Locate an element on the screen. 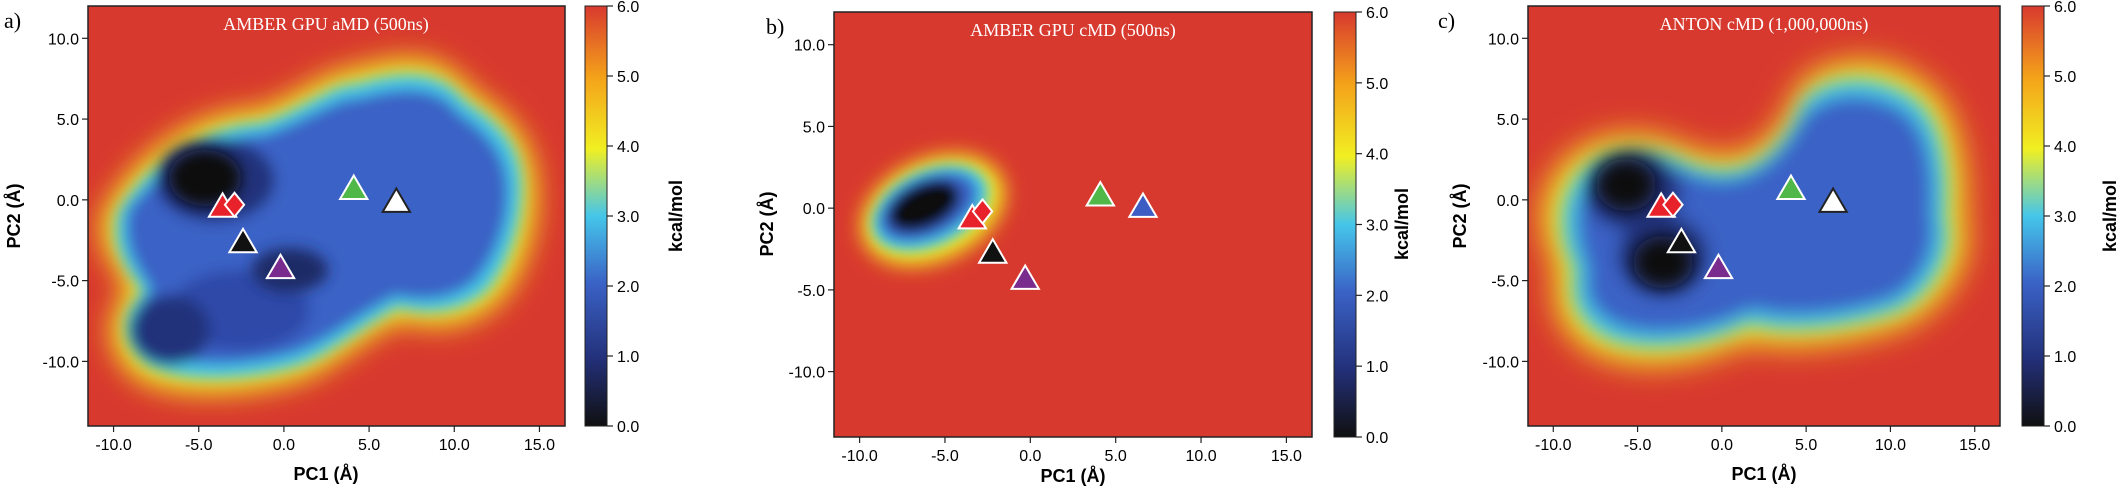 Image resolution: width=2126 pixels, height=493 pixels. chart-title: AMBER GPU cMD (500ns) is located at coordinates (1073, 30).